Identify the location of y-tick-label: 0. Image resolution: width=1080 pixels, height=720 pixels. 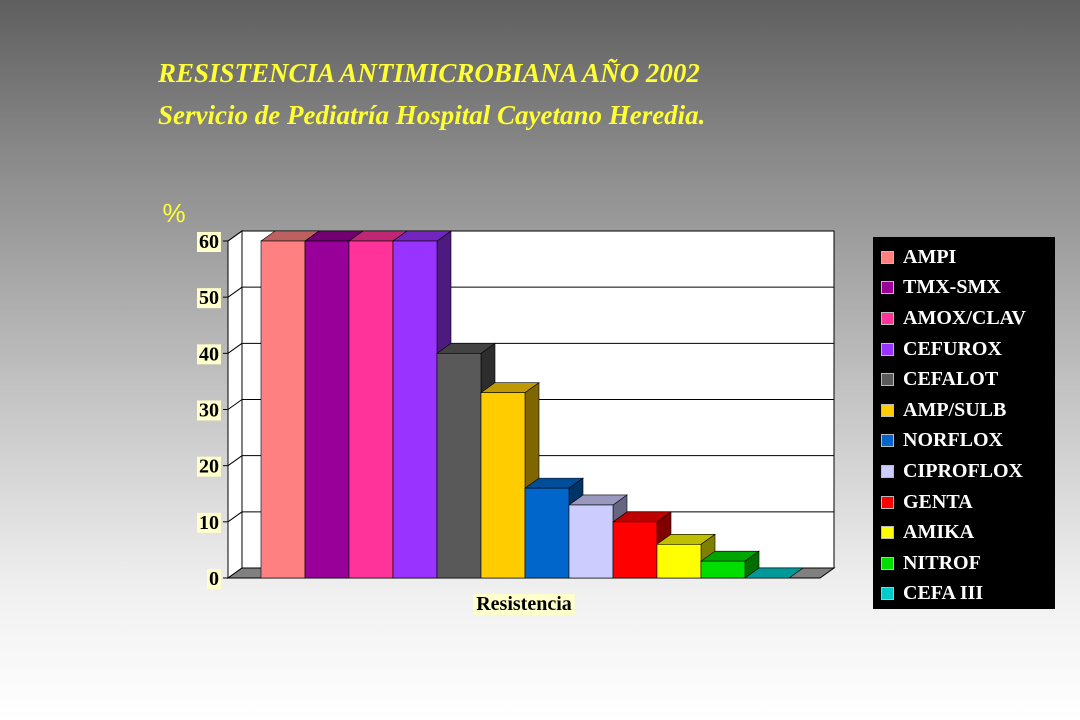
(214, 579).